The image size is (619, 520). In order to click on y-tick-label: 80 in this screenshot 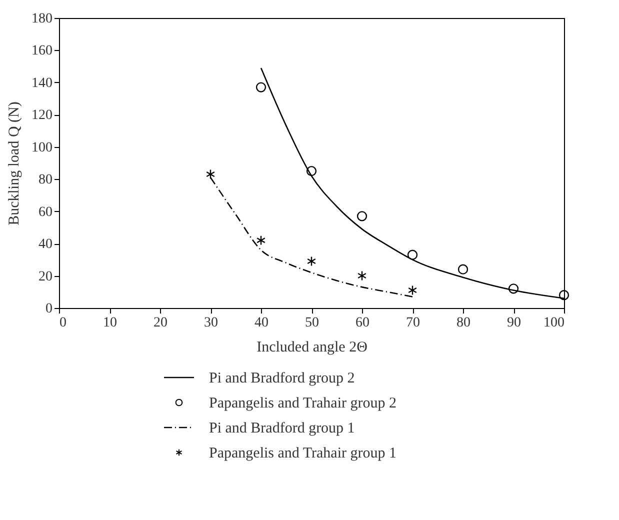, I will do `click(45, 180)`.